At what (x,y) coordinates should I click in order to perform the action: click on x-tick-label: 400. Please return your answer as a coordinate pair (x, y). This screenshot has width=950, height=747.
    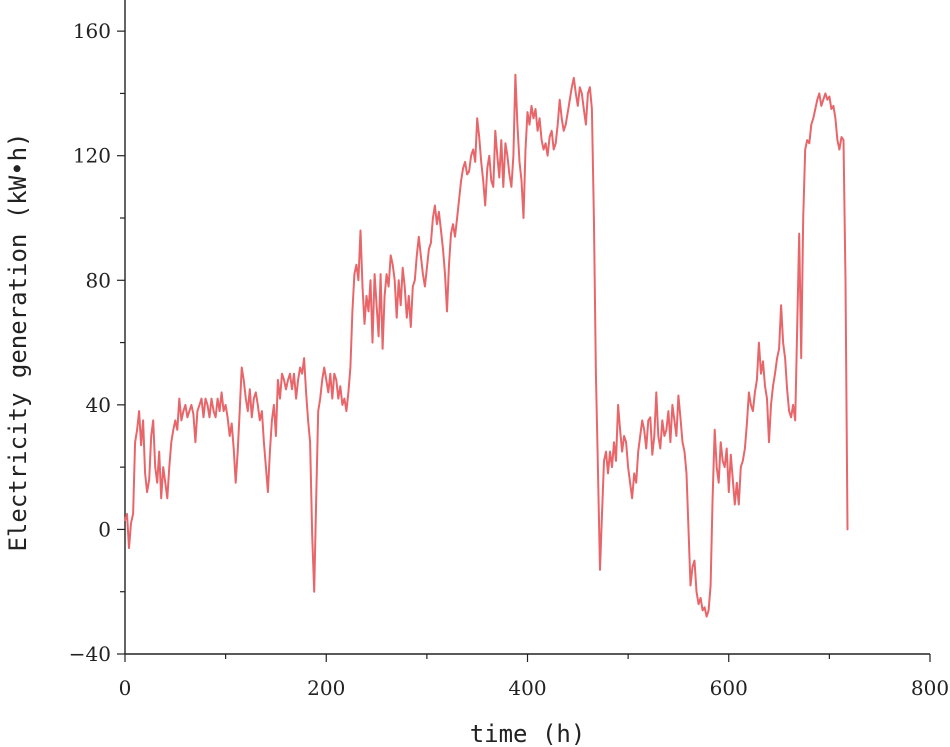
    Looking at the image, I should click on (527, 688).